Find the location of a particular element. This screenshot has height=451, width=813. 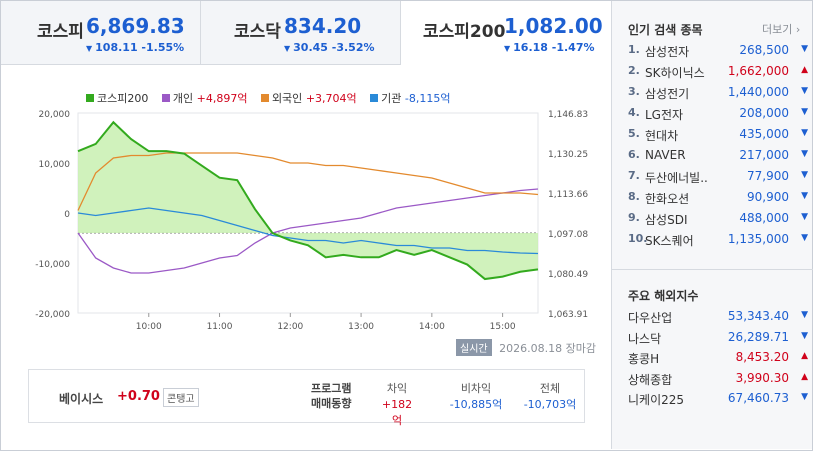

index-name: 상해종합 is located at coordinates (650, 379).